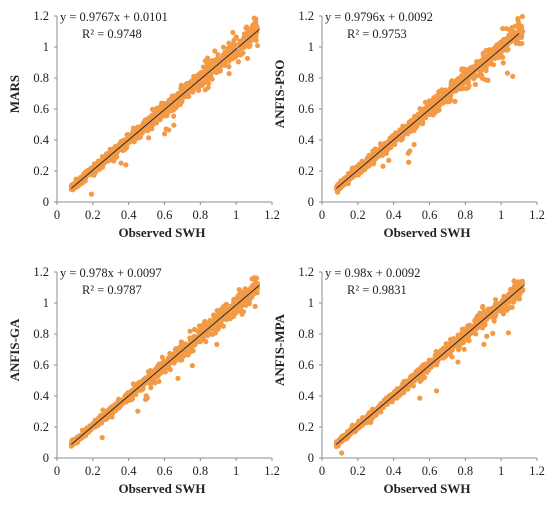  What do you see at coordinates (306, 427) in the screenshot?
I see `y-tick-label: 0.2` at bounding box center [306, 427].